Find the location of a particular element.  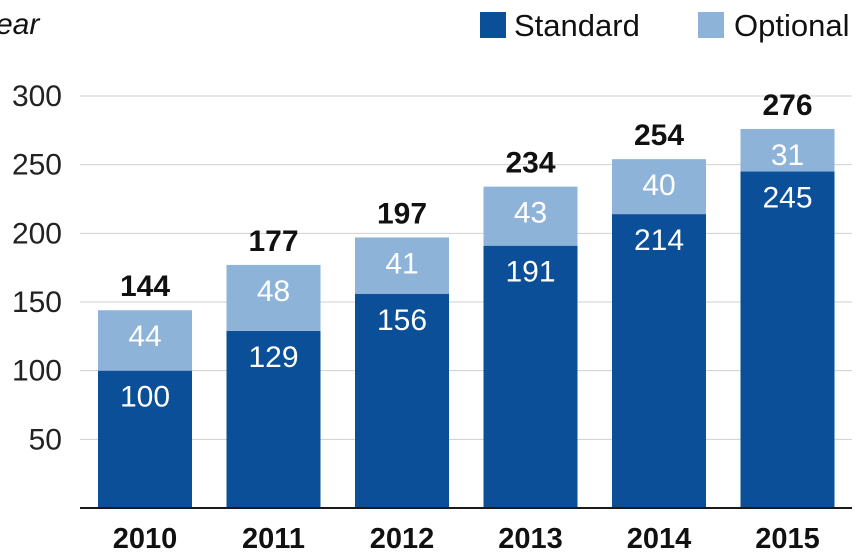

bar-standard-2011 is located at coordinates (273, 419).